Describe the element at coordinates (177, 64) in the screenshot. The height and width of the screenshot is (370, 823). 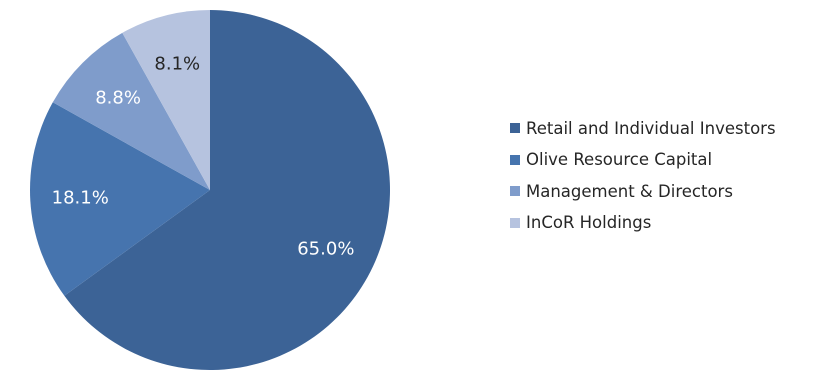
I see `pie-slice-value-label: 8.1%` at that location.